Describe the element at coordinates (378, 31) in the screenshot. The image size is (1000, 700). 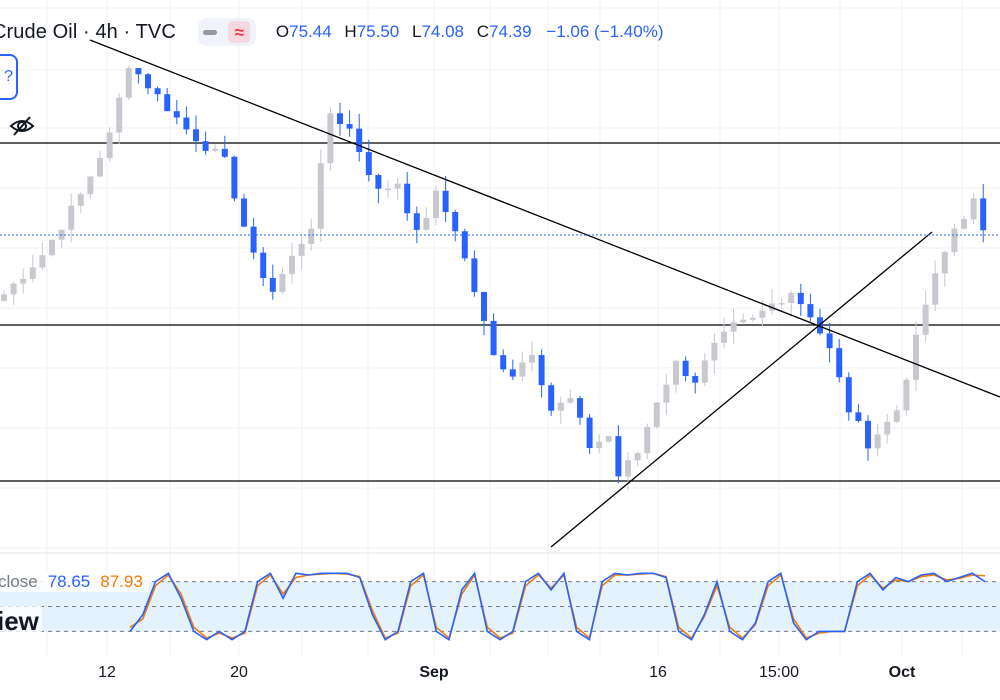
I see `high-value: 75.50` at that location.